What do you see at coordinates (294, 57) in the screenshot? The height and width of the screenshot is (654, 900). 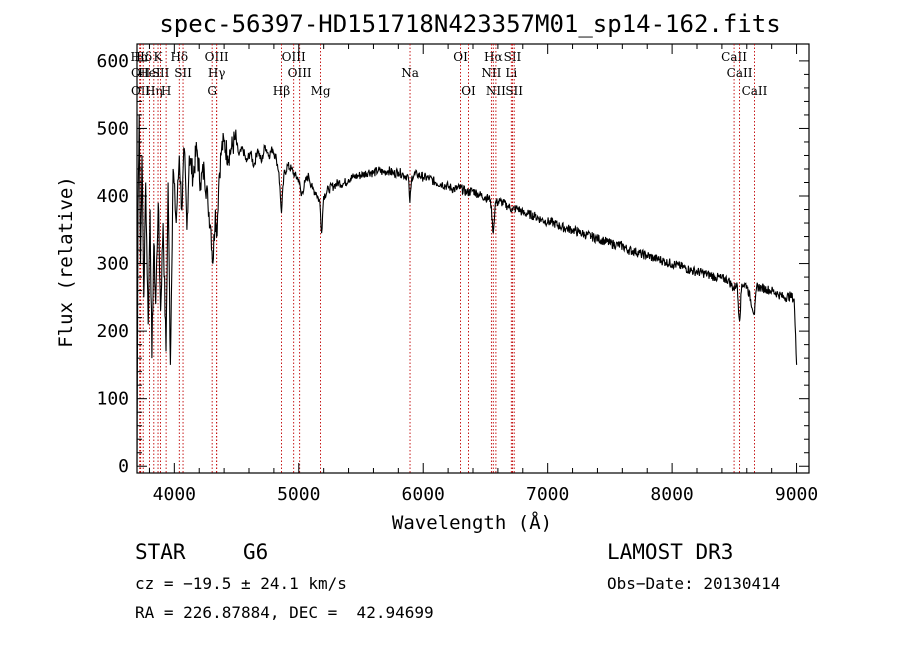 I see `line-label-15: OIII` at bounding box center [294, 57].